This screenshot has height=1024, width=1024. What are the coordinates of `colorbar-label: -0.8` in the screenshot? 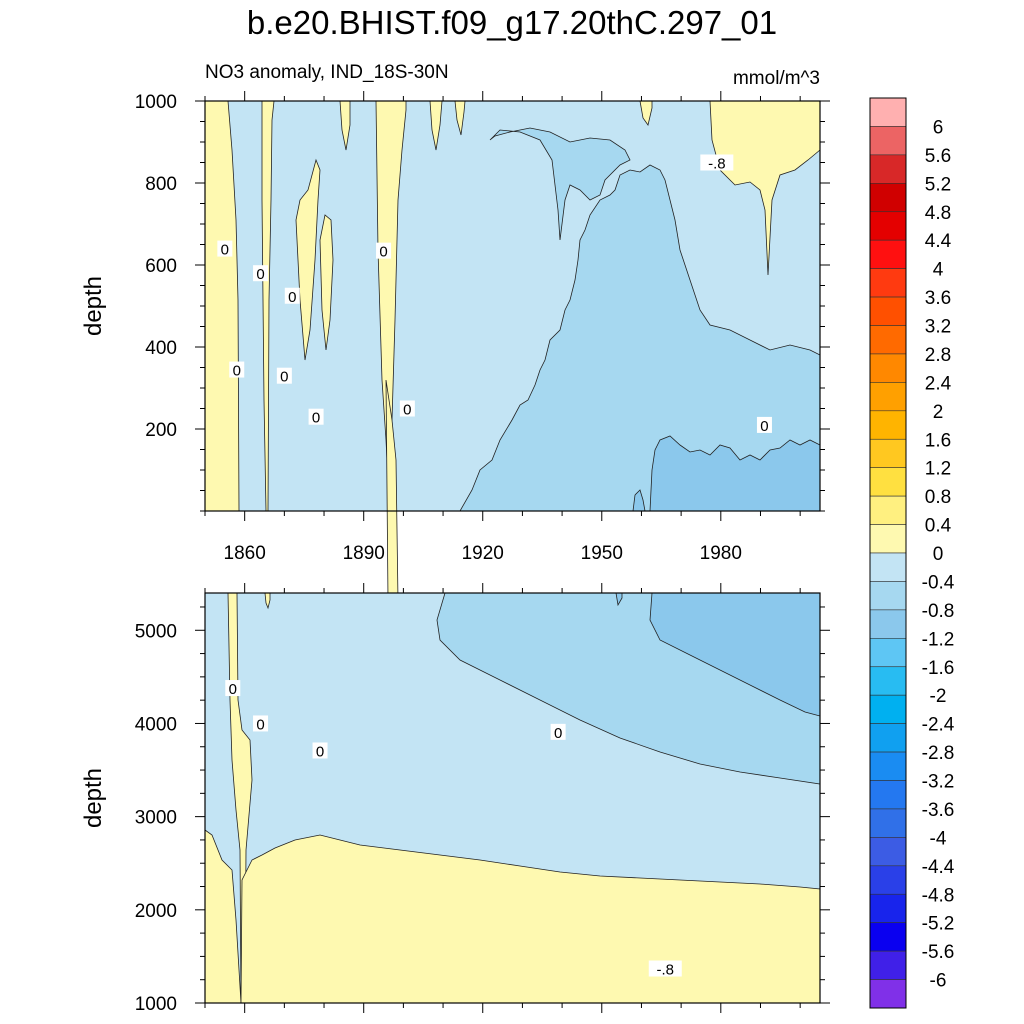 It's located at (938, 611).